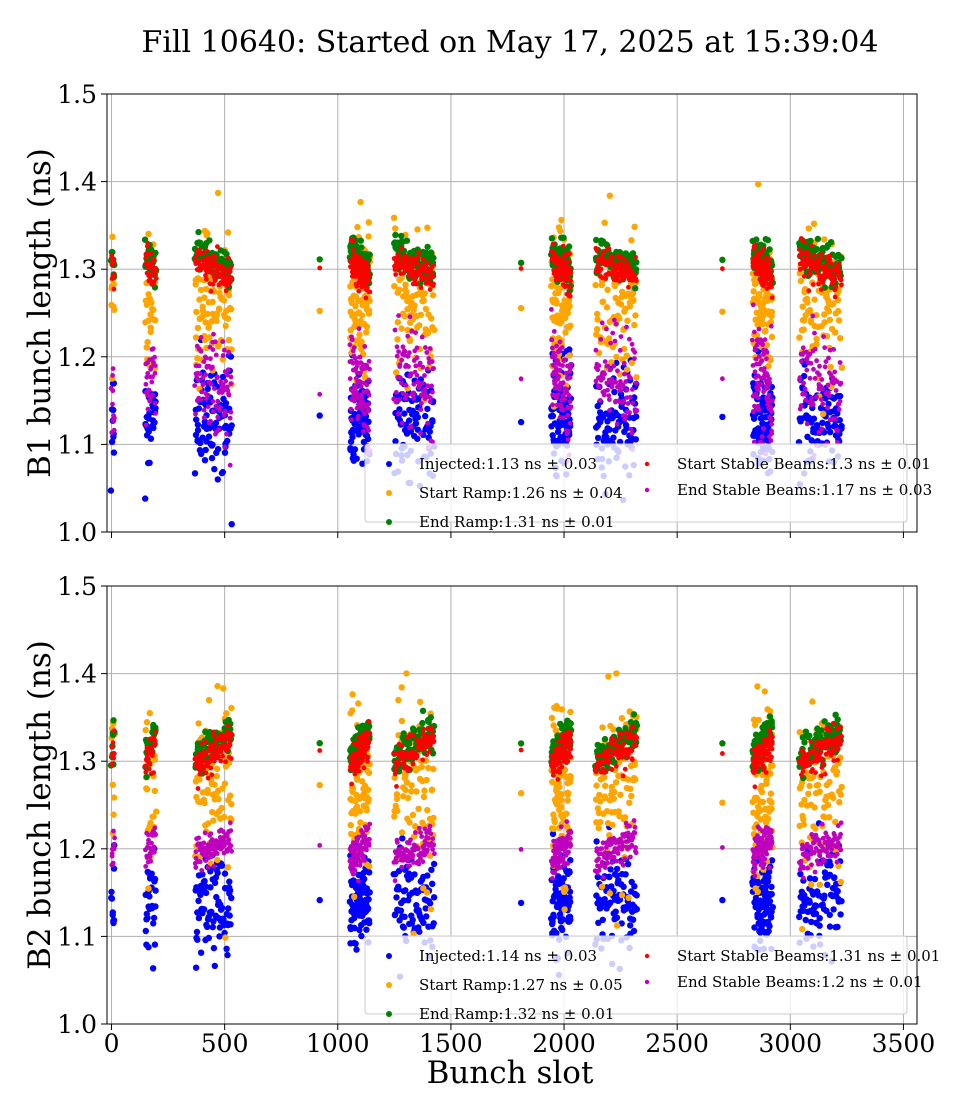 The height and width of the screenshot is (1120, 960). What do you see at coordinates (564, 1043) in the screenshot?
I see `x-tick-label: 2000` at bounding box center [564, 1043].